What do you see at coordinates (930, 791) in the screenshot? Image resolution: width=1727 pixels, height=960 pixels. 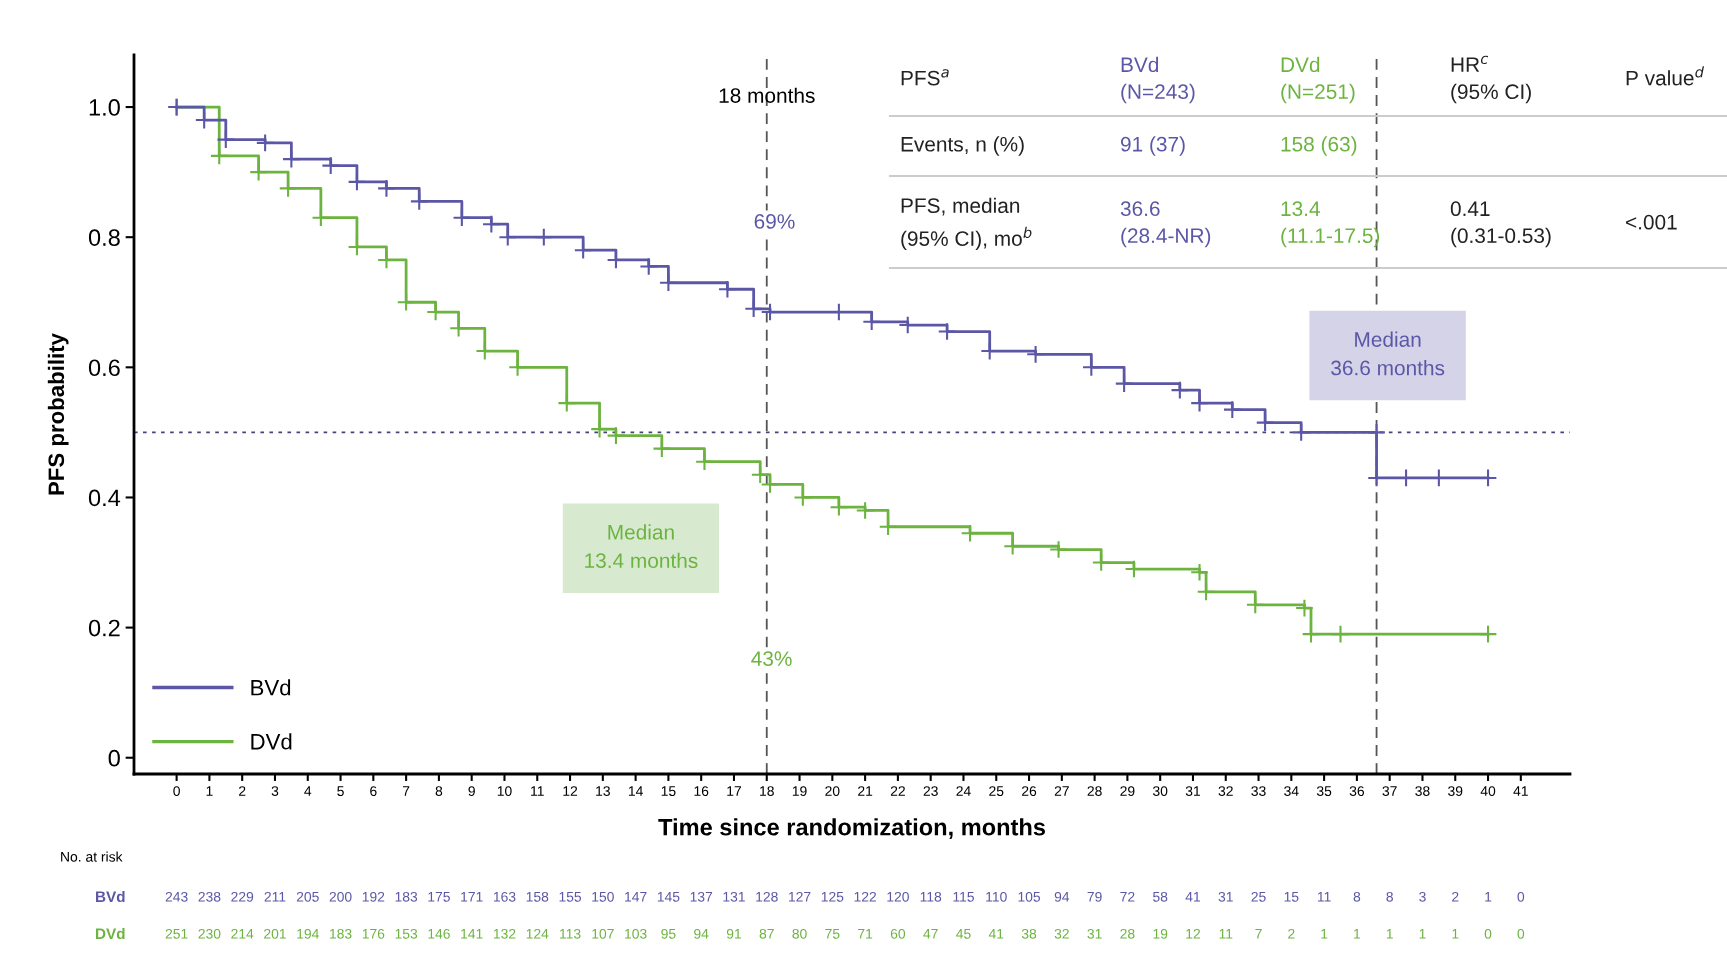 I see `x-tick-label: 23` at bounding box center [930, 791].